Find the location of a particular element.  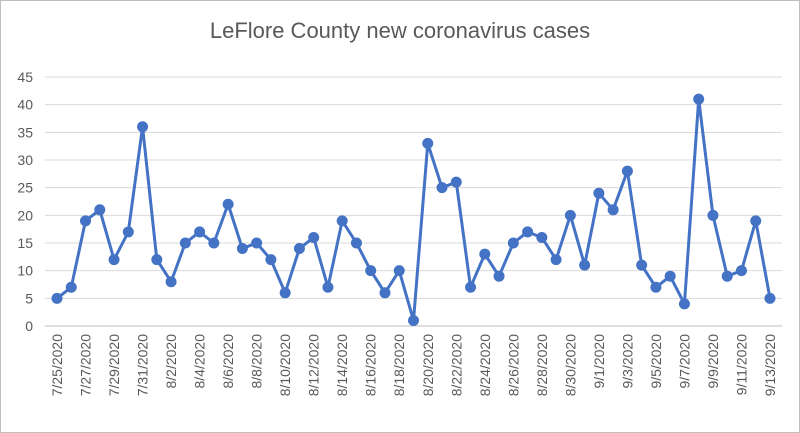

x-tick-label: 9/3/2020 is located at coordinates (627, 361).